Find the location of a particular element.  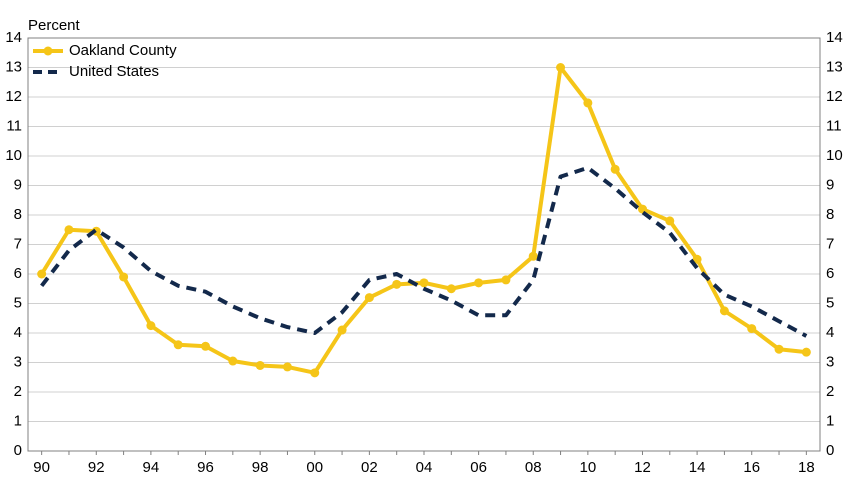

x-tick-label: 96 is located at coordinates (205, 467).